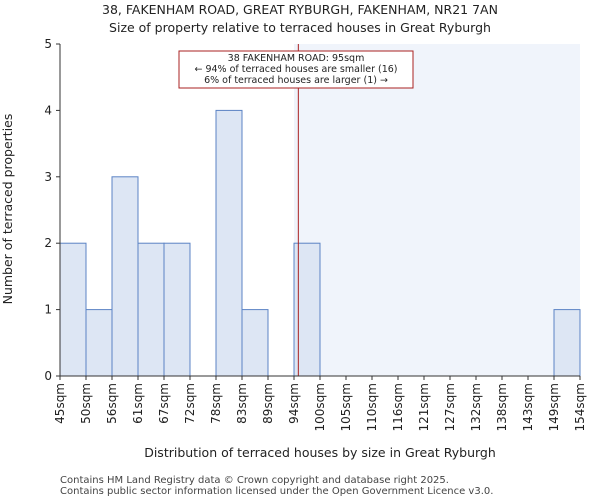  What do you see at coordinates (112, 403) in the screenshot?
I see `x-tick-label-56sqm: 56sqm` at bounding box center [112, 403].